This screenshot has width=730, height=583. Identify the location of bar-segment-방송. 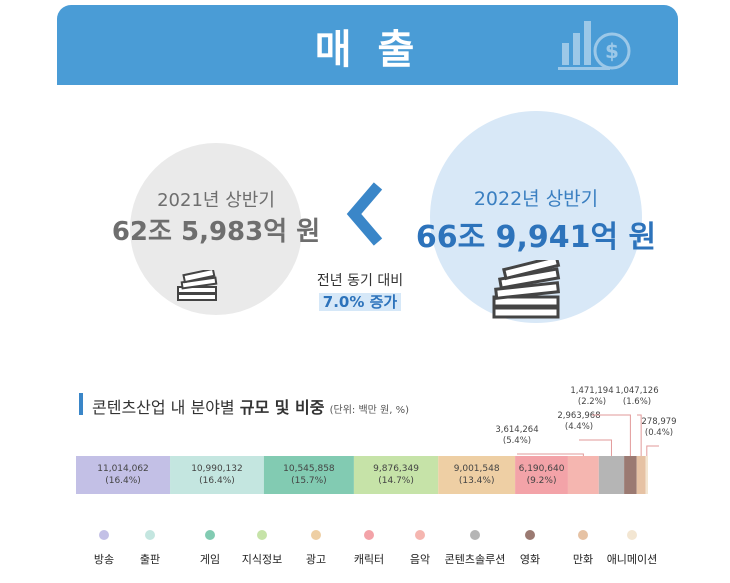
(123, 475).